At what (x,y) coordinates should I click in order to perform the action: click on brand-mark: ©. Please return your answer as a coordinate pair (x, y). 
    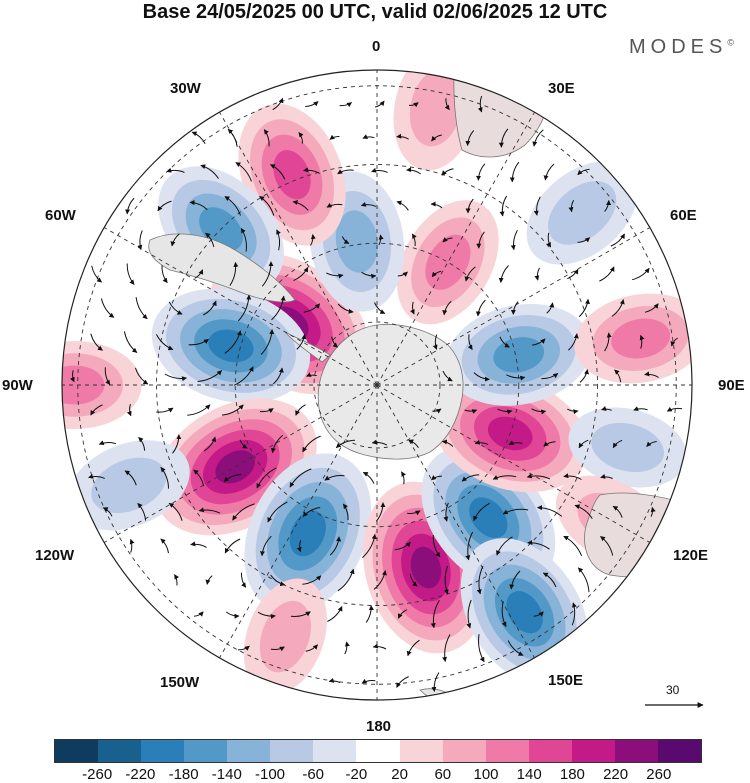
    Looking at the image, I should click on (730, 42).